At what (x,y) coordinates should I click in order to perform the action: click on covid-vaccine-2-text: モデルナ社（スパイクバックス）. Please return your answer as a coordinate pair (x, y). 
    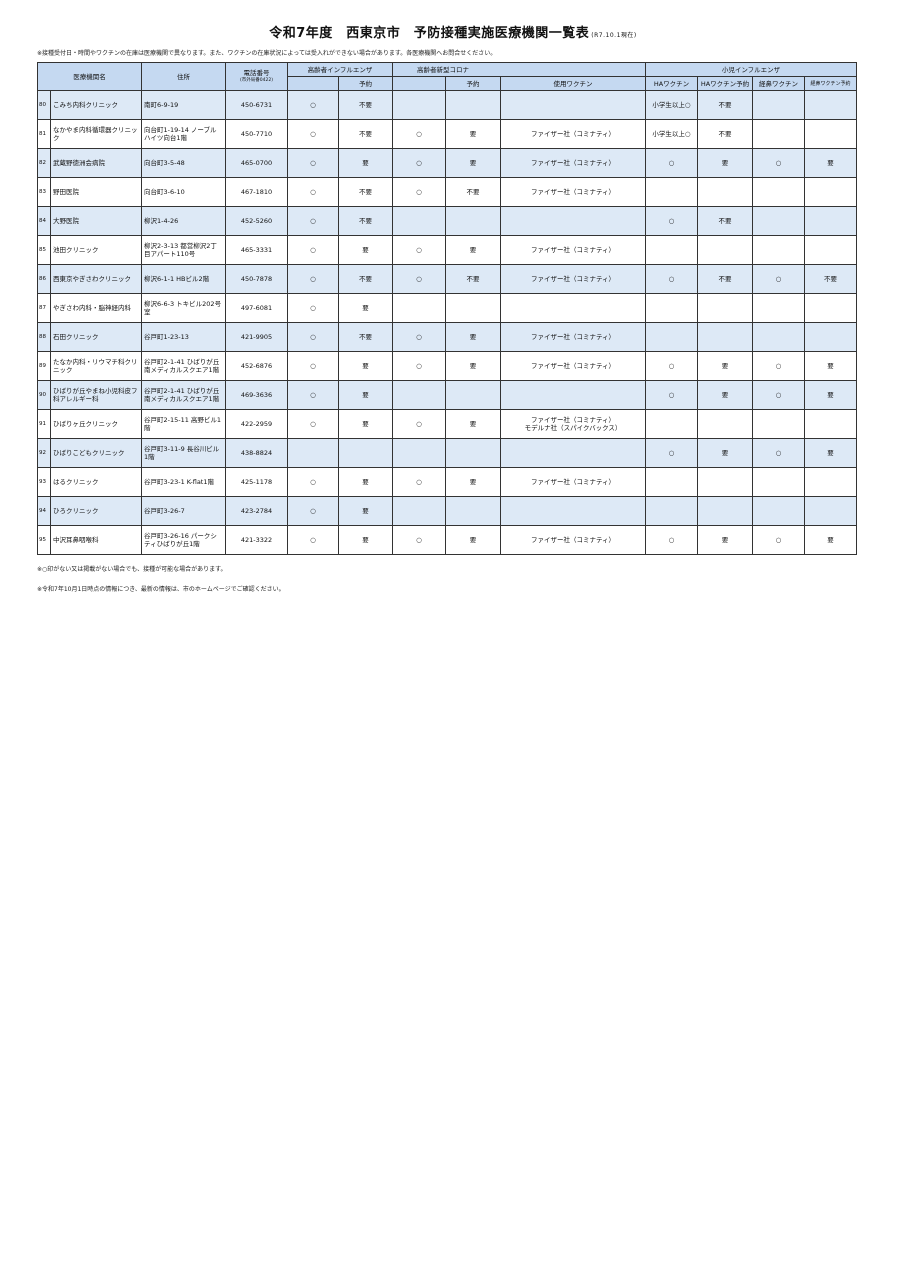
    Looking at the image, I should click on (573, 428).